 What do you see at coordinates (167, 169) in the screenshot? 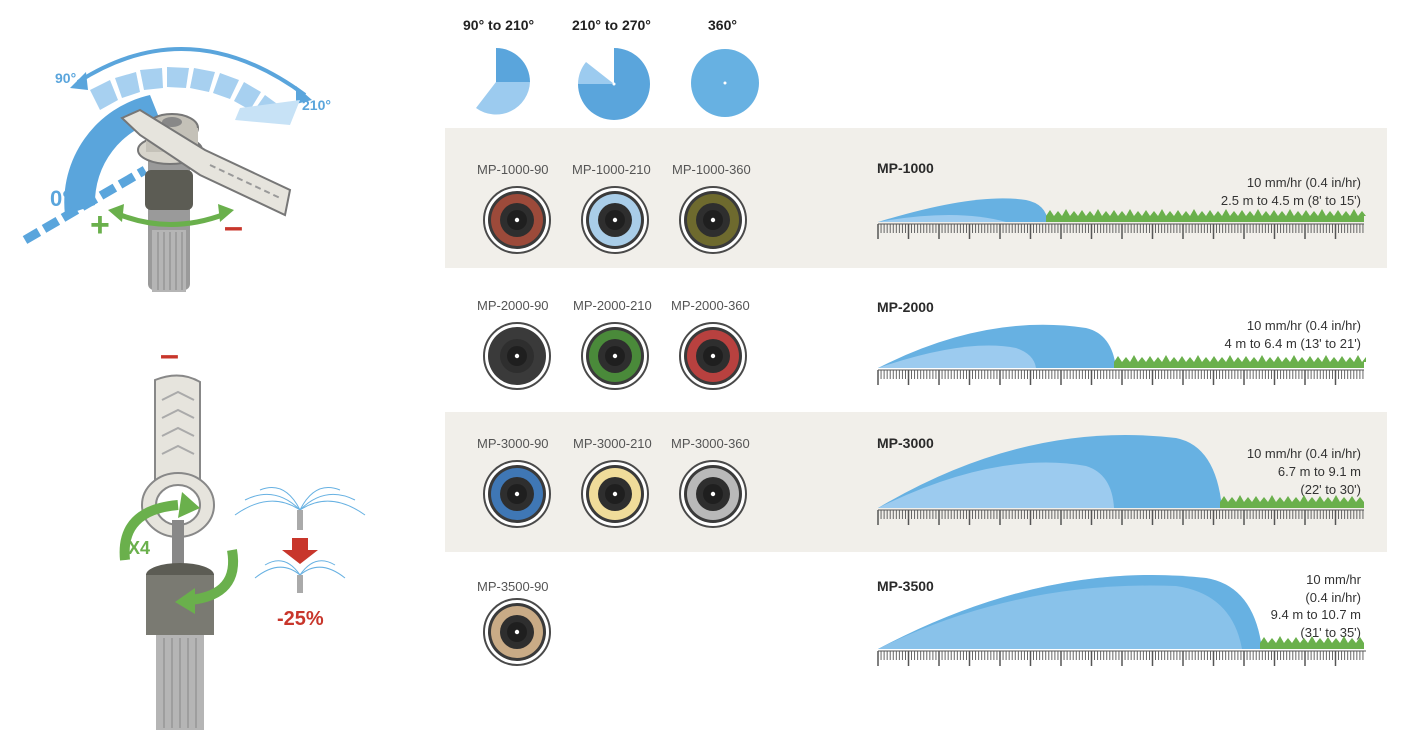
I see `arc-adjustment-illustration` at bounding box center [167, 169].